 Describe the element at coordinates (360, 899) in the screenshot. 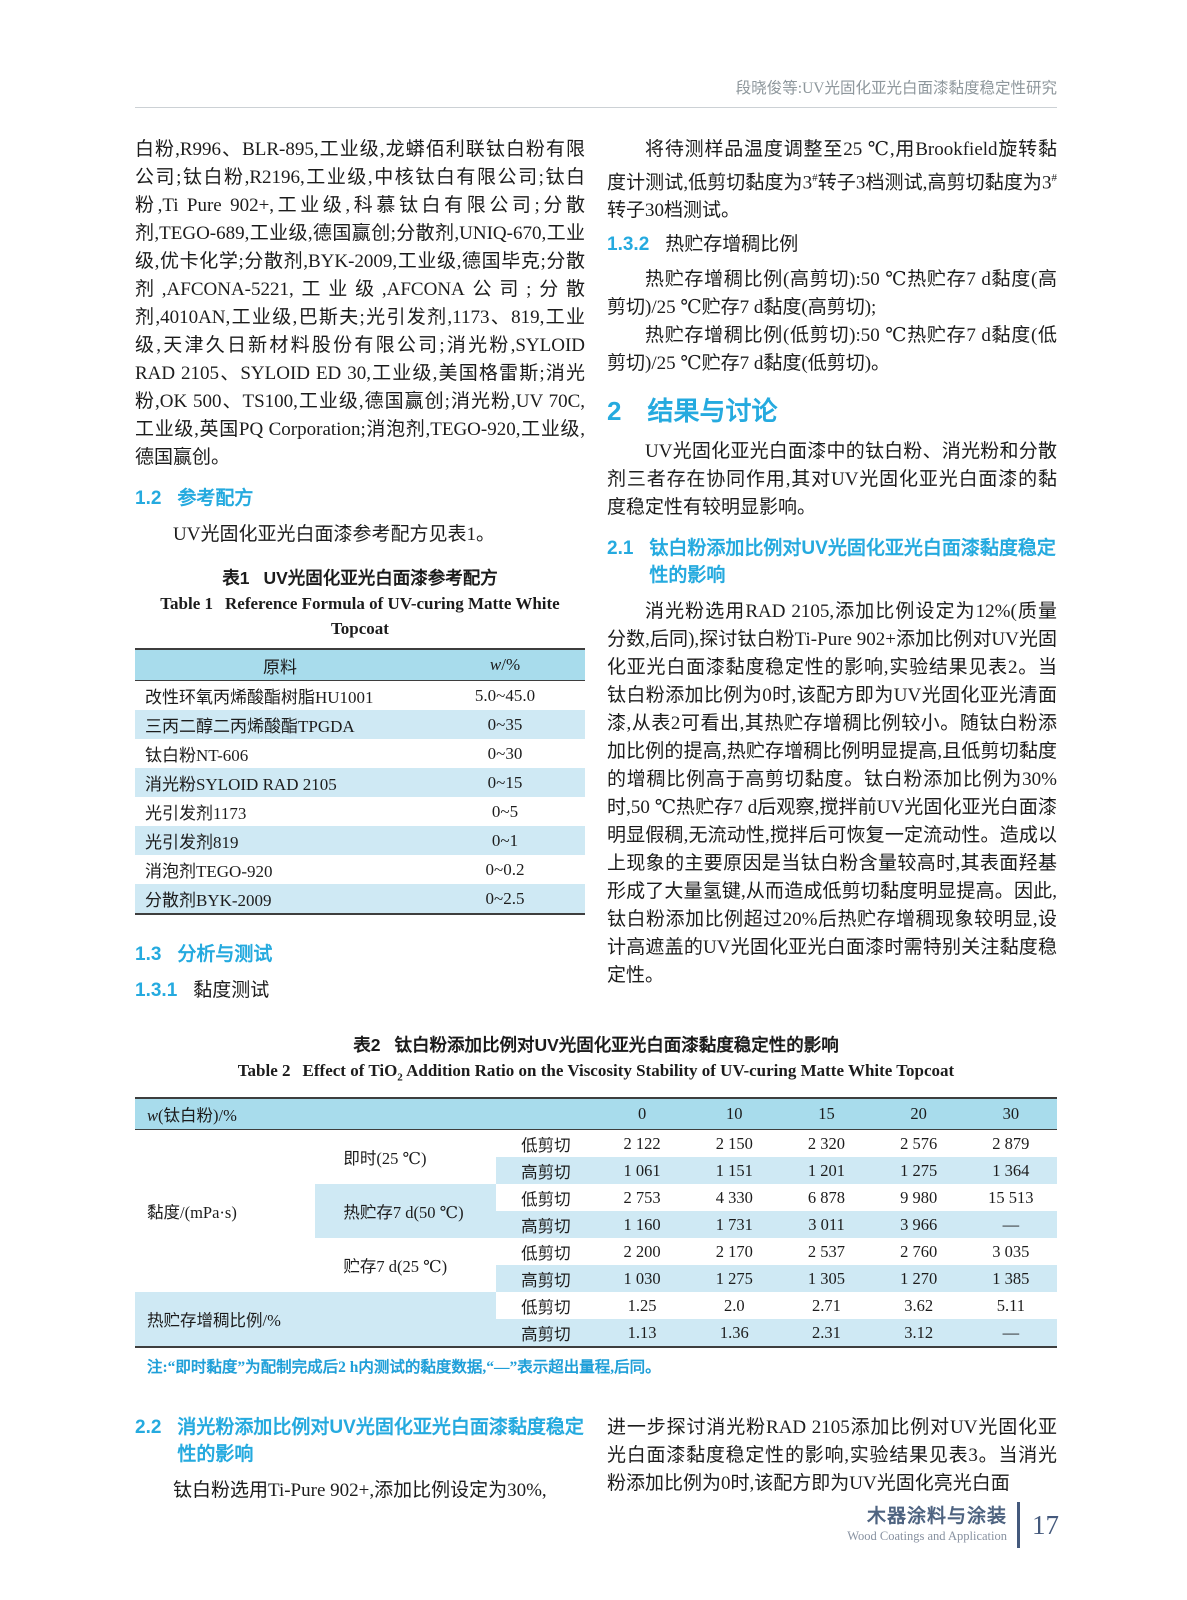

I see `table-row: 分散剂BYK-2009 0~2.5` at that location.